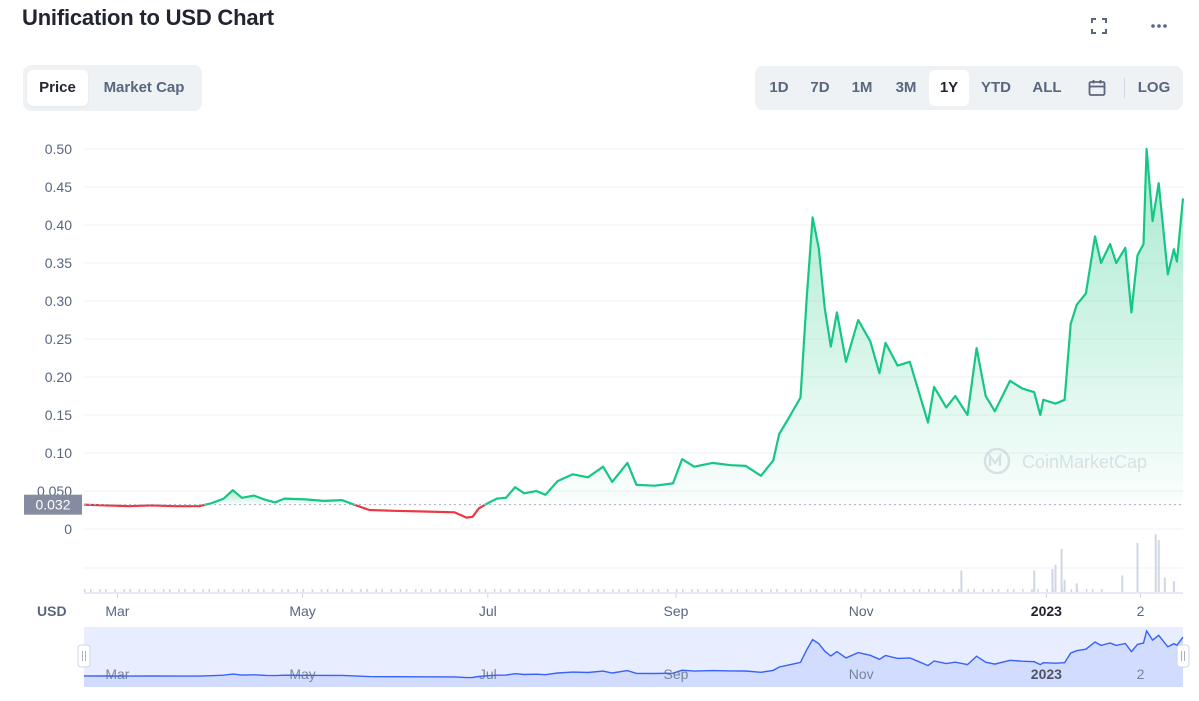 This screenshot has height=701, width=1199. I want to click on fullscreen-icon, so click(1099, 26).